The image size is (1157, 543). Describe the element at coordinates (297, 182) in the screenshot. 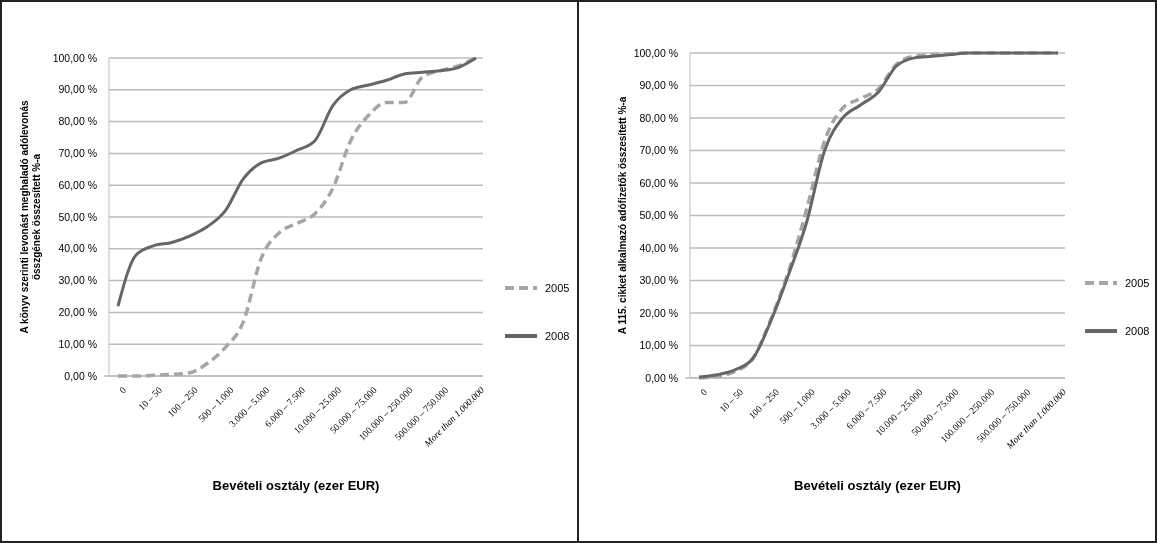

I see `line-series` at that location.